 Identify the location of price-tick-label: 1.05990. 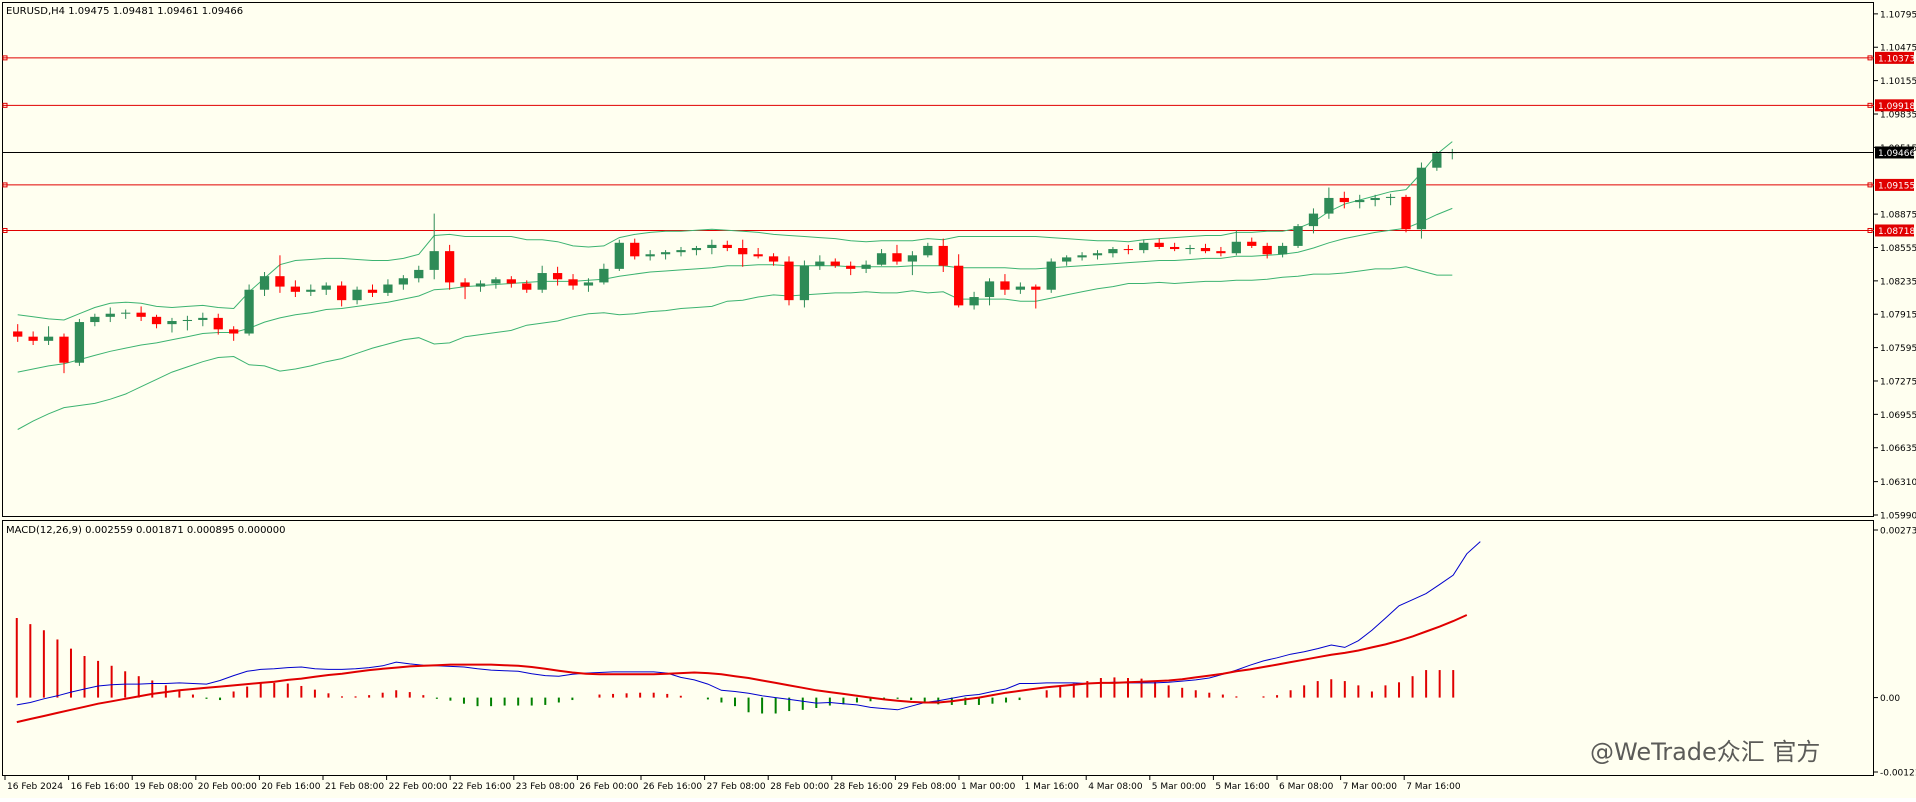
(1898, 517).